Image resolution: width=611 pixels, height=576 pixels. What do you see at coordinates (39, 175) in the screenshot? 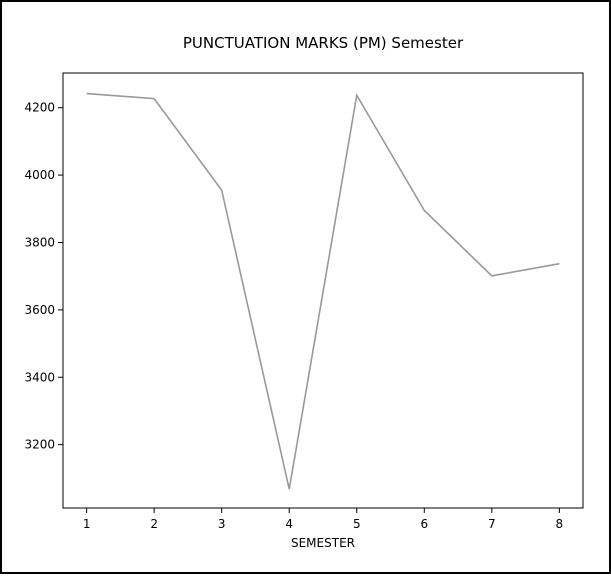
I see `y-tick-label: 4000` at bounding box center [39, 175].